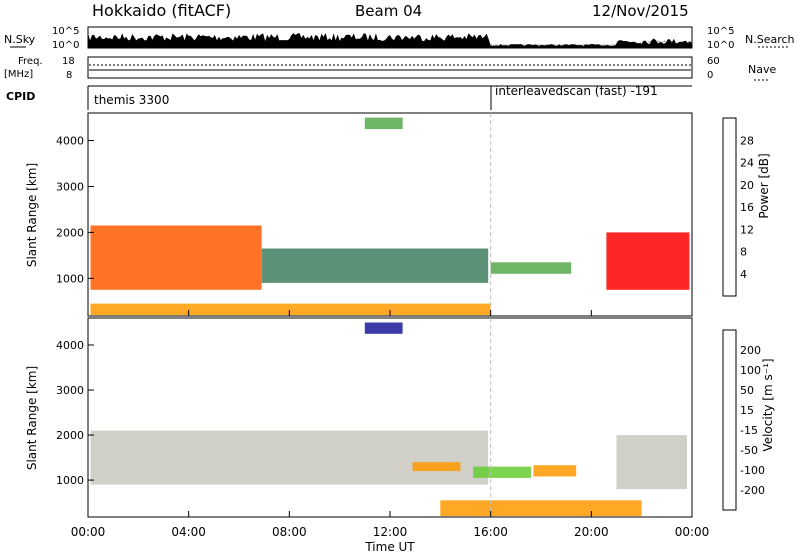  I want to click on velocity-colorbar-label: Velocity [m s⁻¹], so click(768, 404).